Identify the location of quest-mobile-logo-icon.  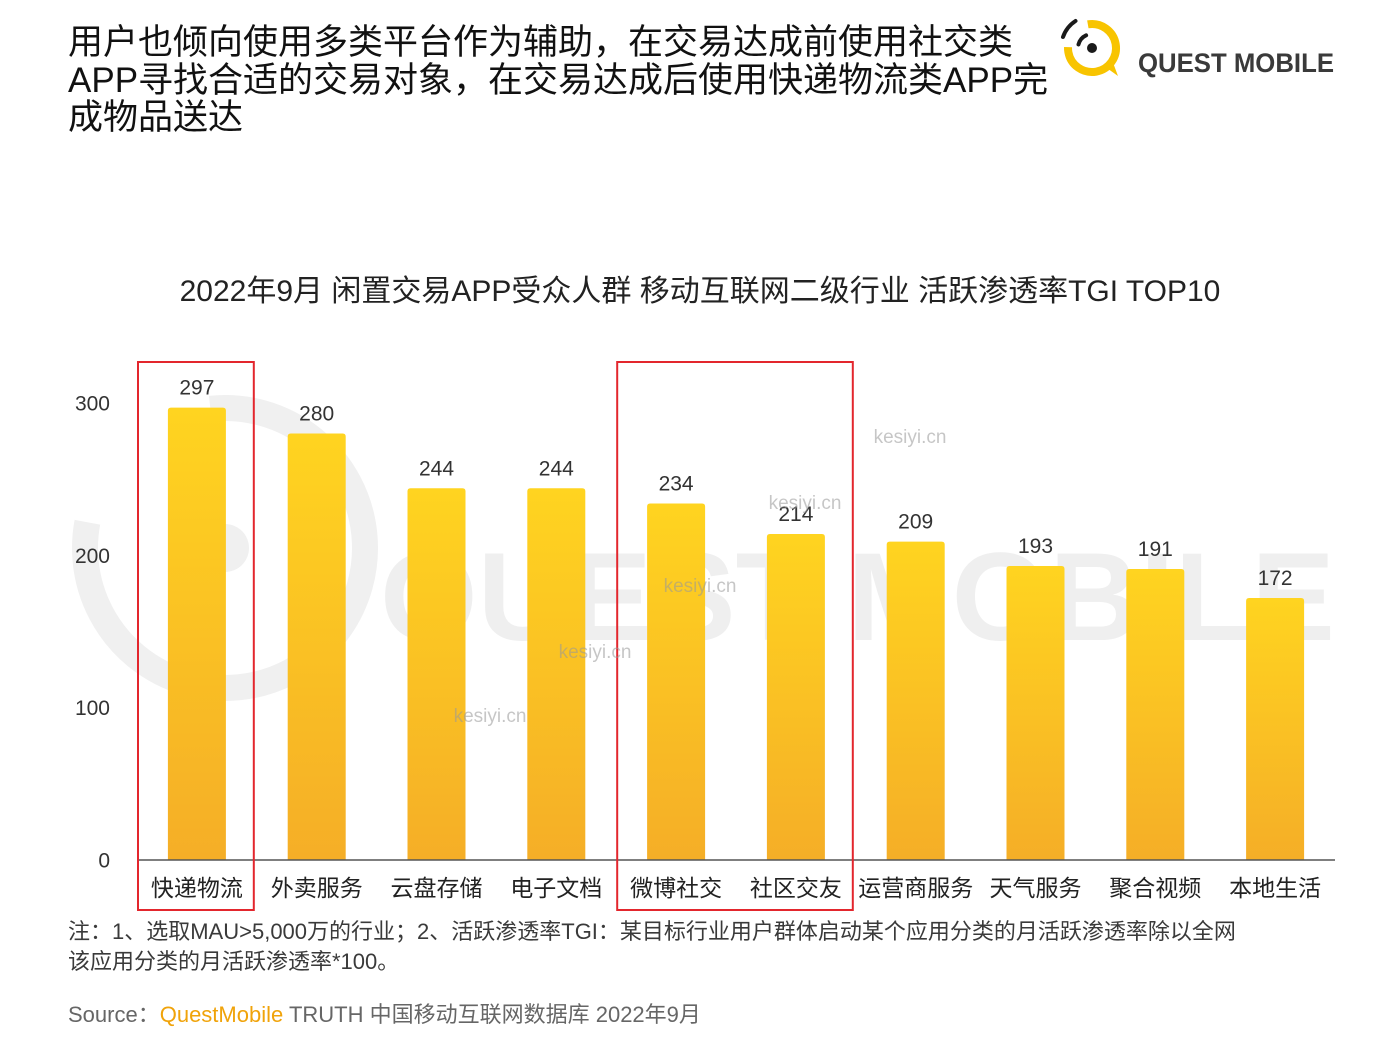
(1090, 47).